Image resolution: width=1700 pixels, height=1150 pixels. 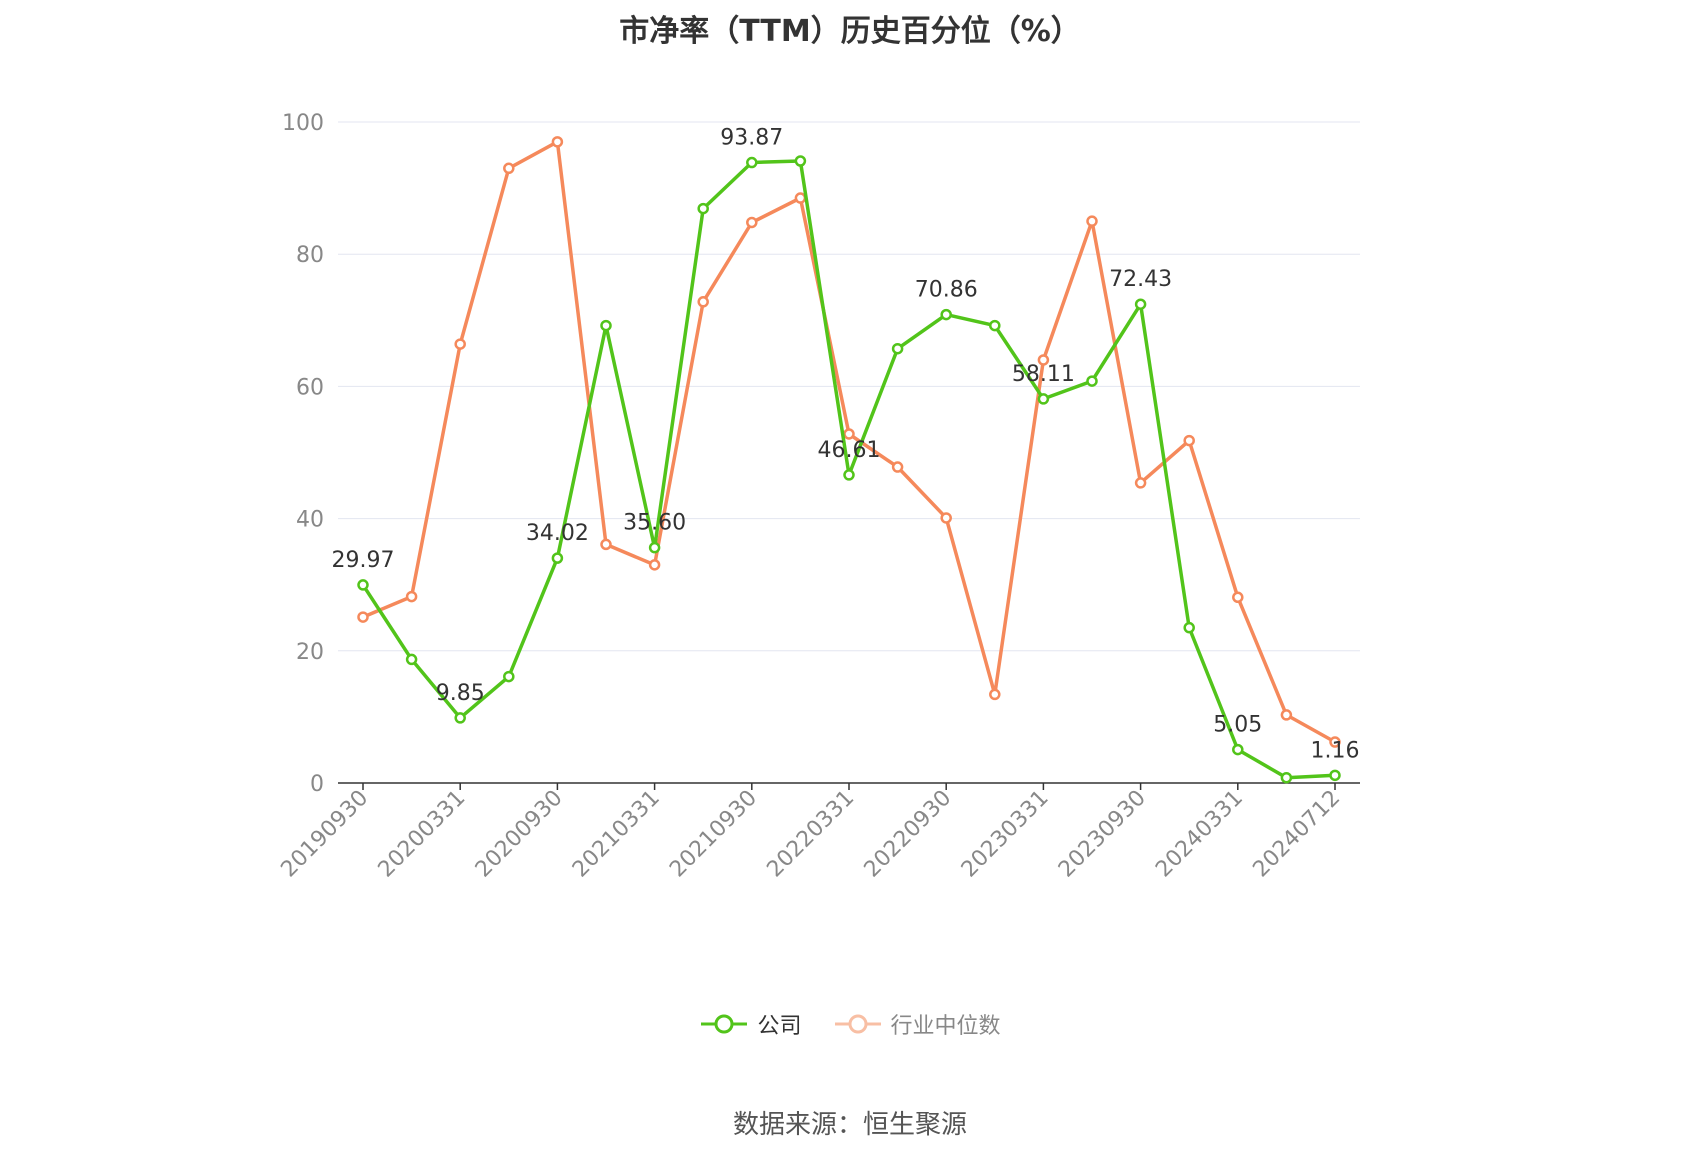 I want to click on data-label: 5.05, so click(x=1237, y=725).